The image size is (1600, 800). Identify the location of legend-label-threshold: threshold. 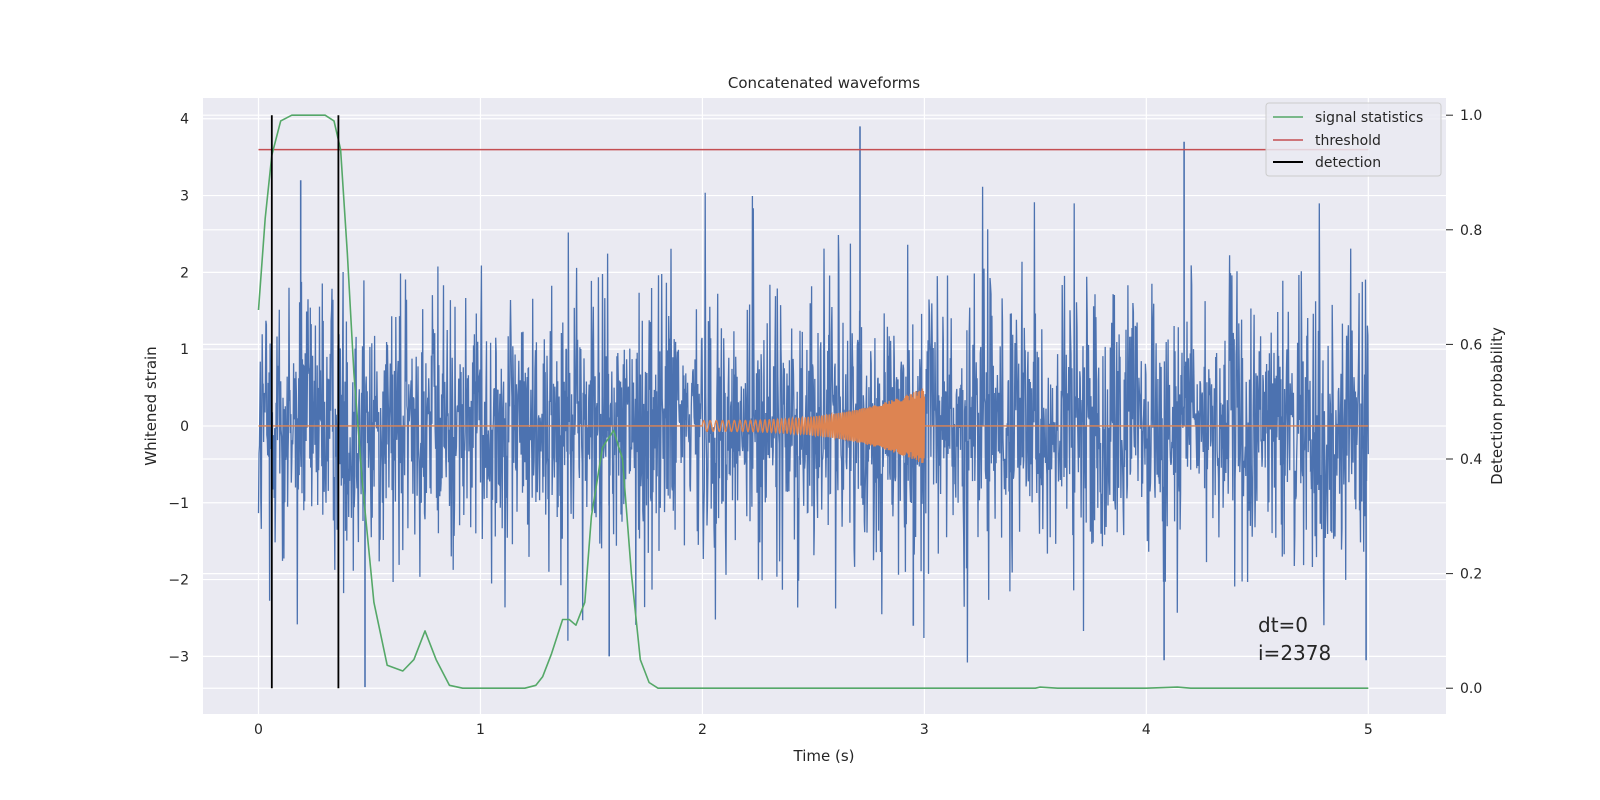
(1348, 141).